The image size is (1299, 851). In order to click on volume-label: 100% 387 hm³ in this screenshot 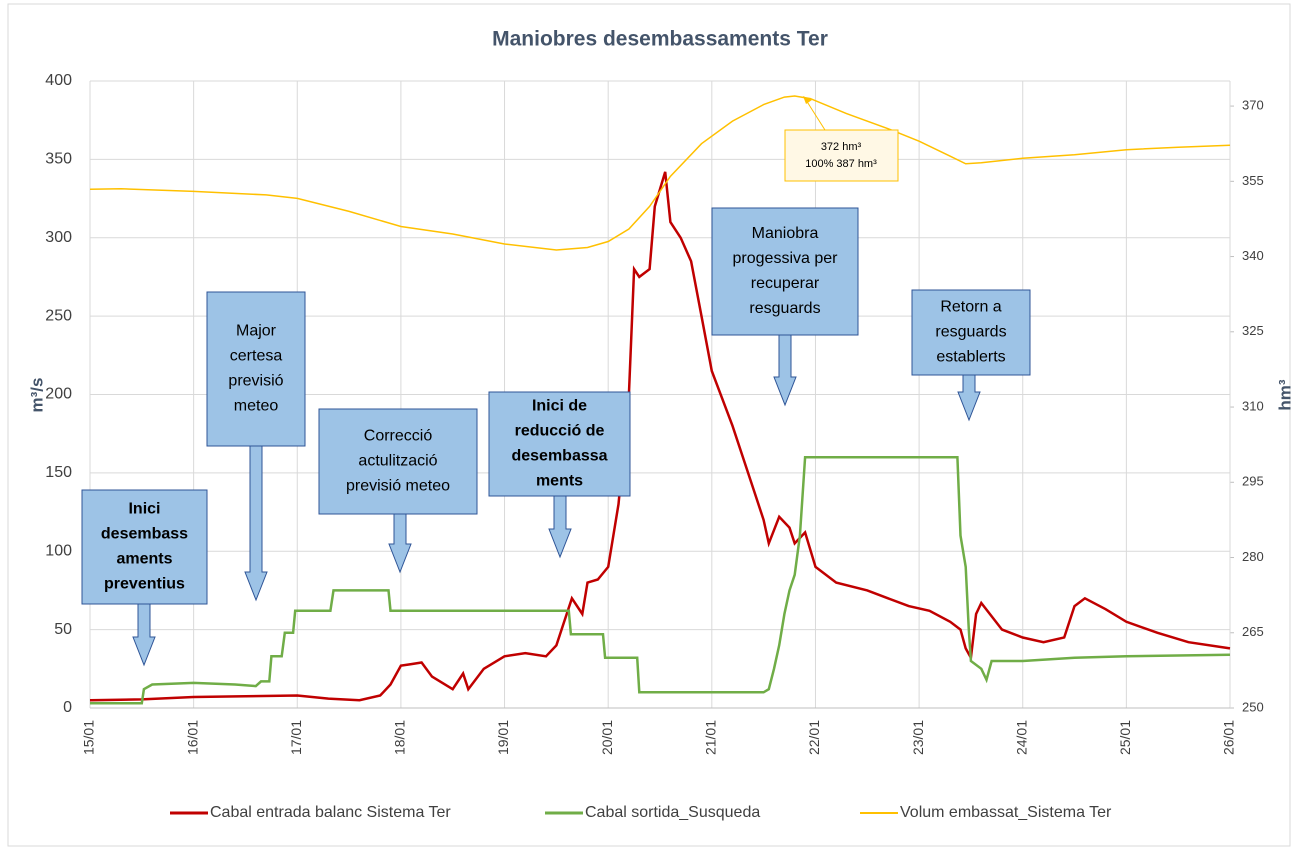, I will do `click(841, 164)`.